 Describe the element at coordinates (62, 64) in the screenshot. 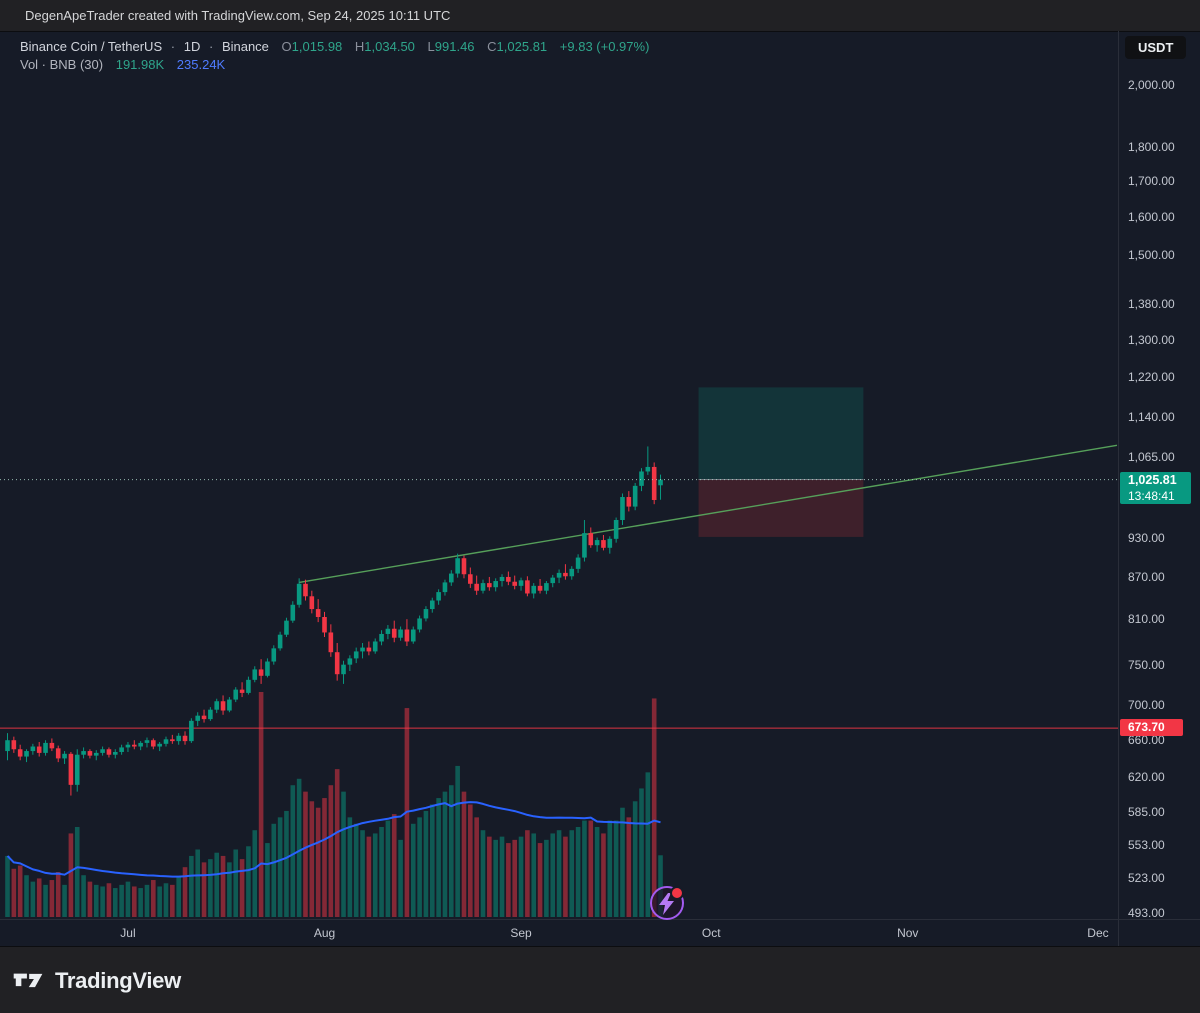

I see `volume-study-label: Vol · BNB (30)` at that location.